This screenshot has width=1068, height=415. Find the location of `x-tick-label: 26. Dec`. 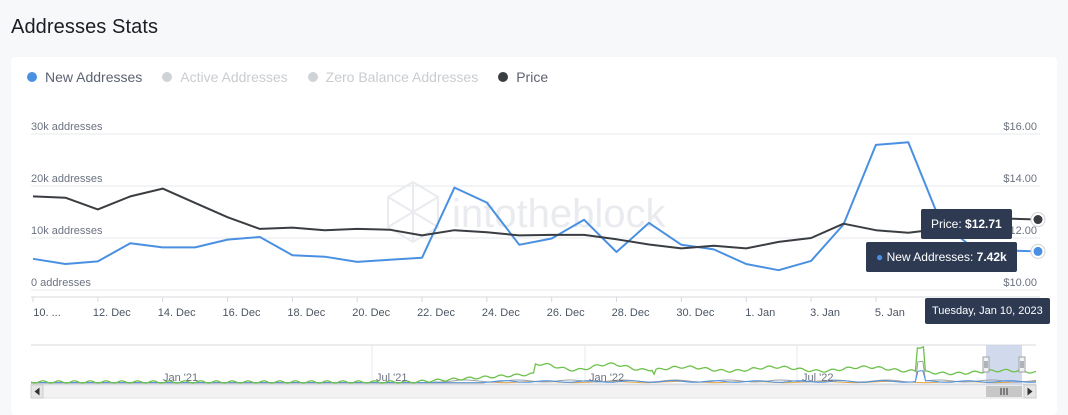

x-tick-label: 26. Dec is located at coordinates (566, 313).